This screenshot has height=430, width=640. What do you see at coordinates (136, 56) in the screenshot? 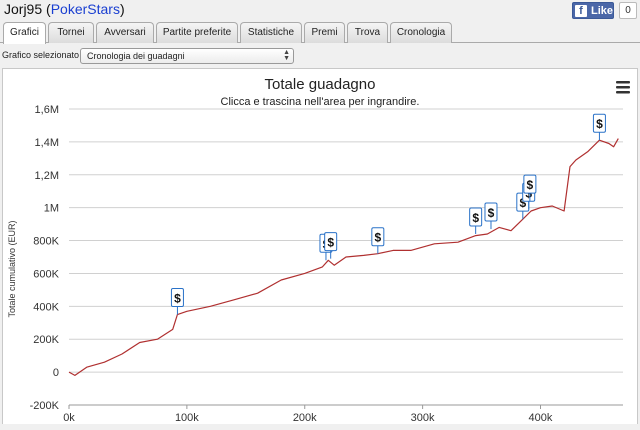
I see `graph-selector-value: Cronologia dei guadagni` at bounding box center [136, 56].